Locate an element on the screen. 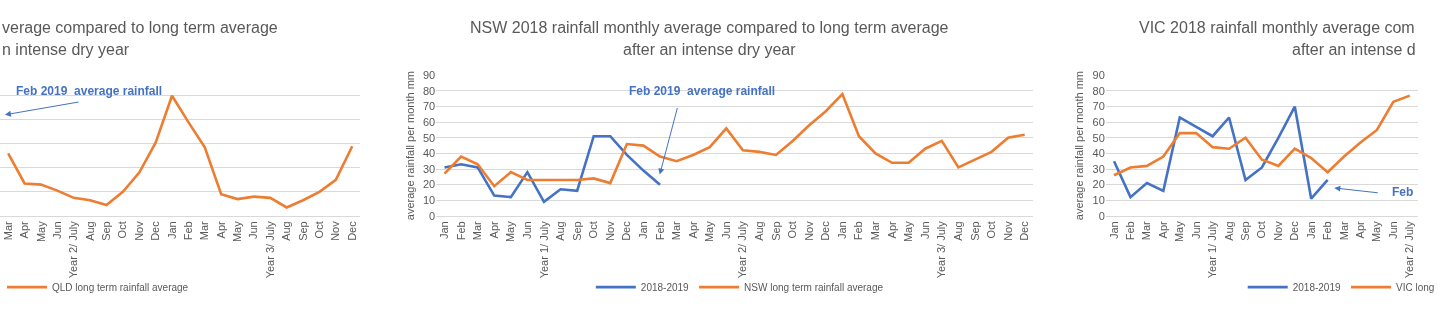 The image size is (1440, 322). chart-title: NSW 2018 rainfall monthly average compared to long term average after an intense dry year is located at coordinates (709, 38).